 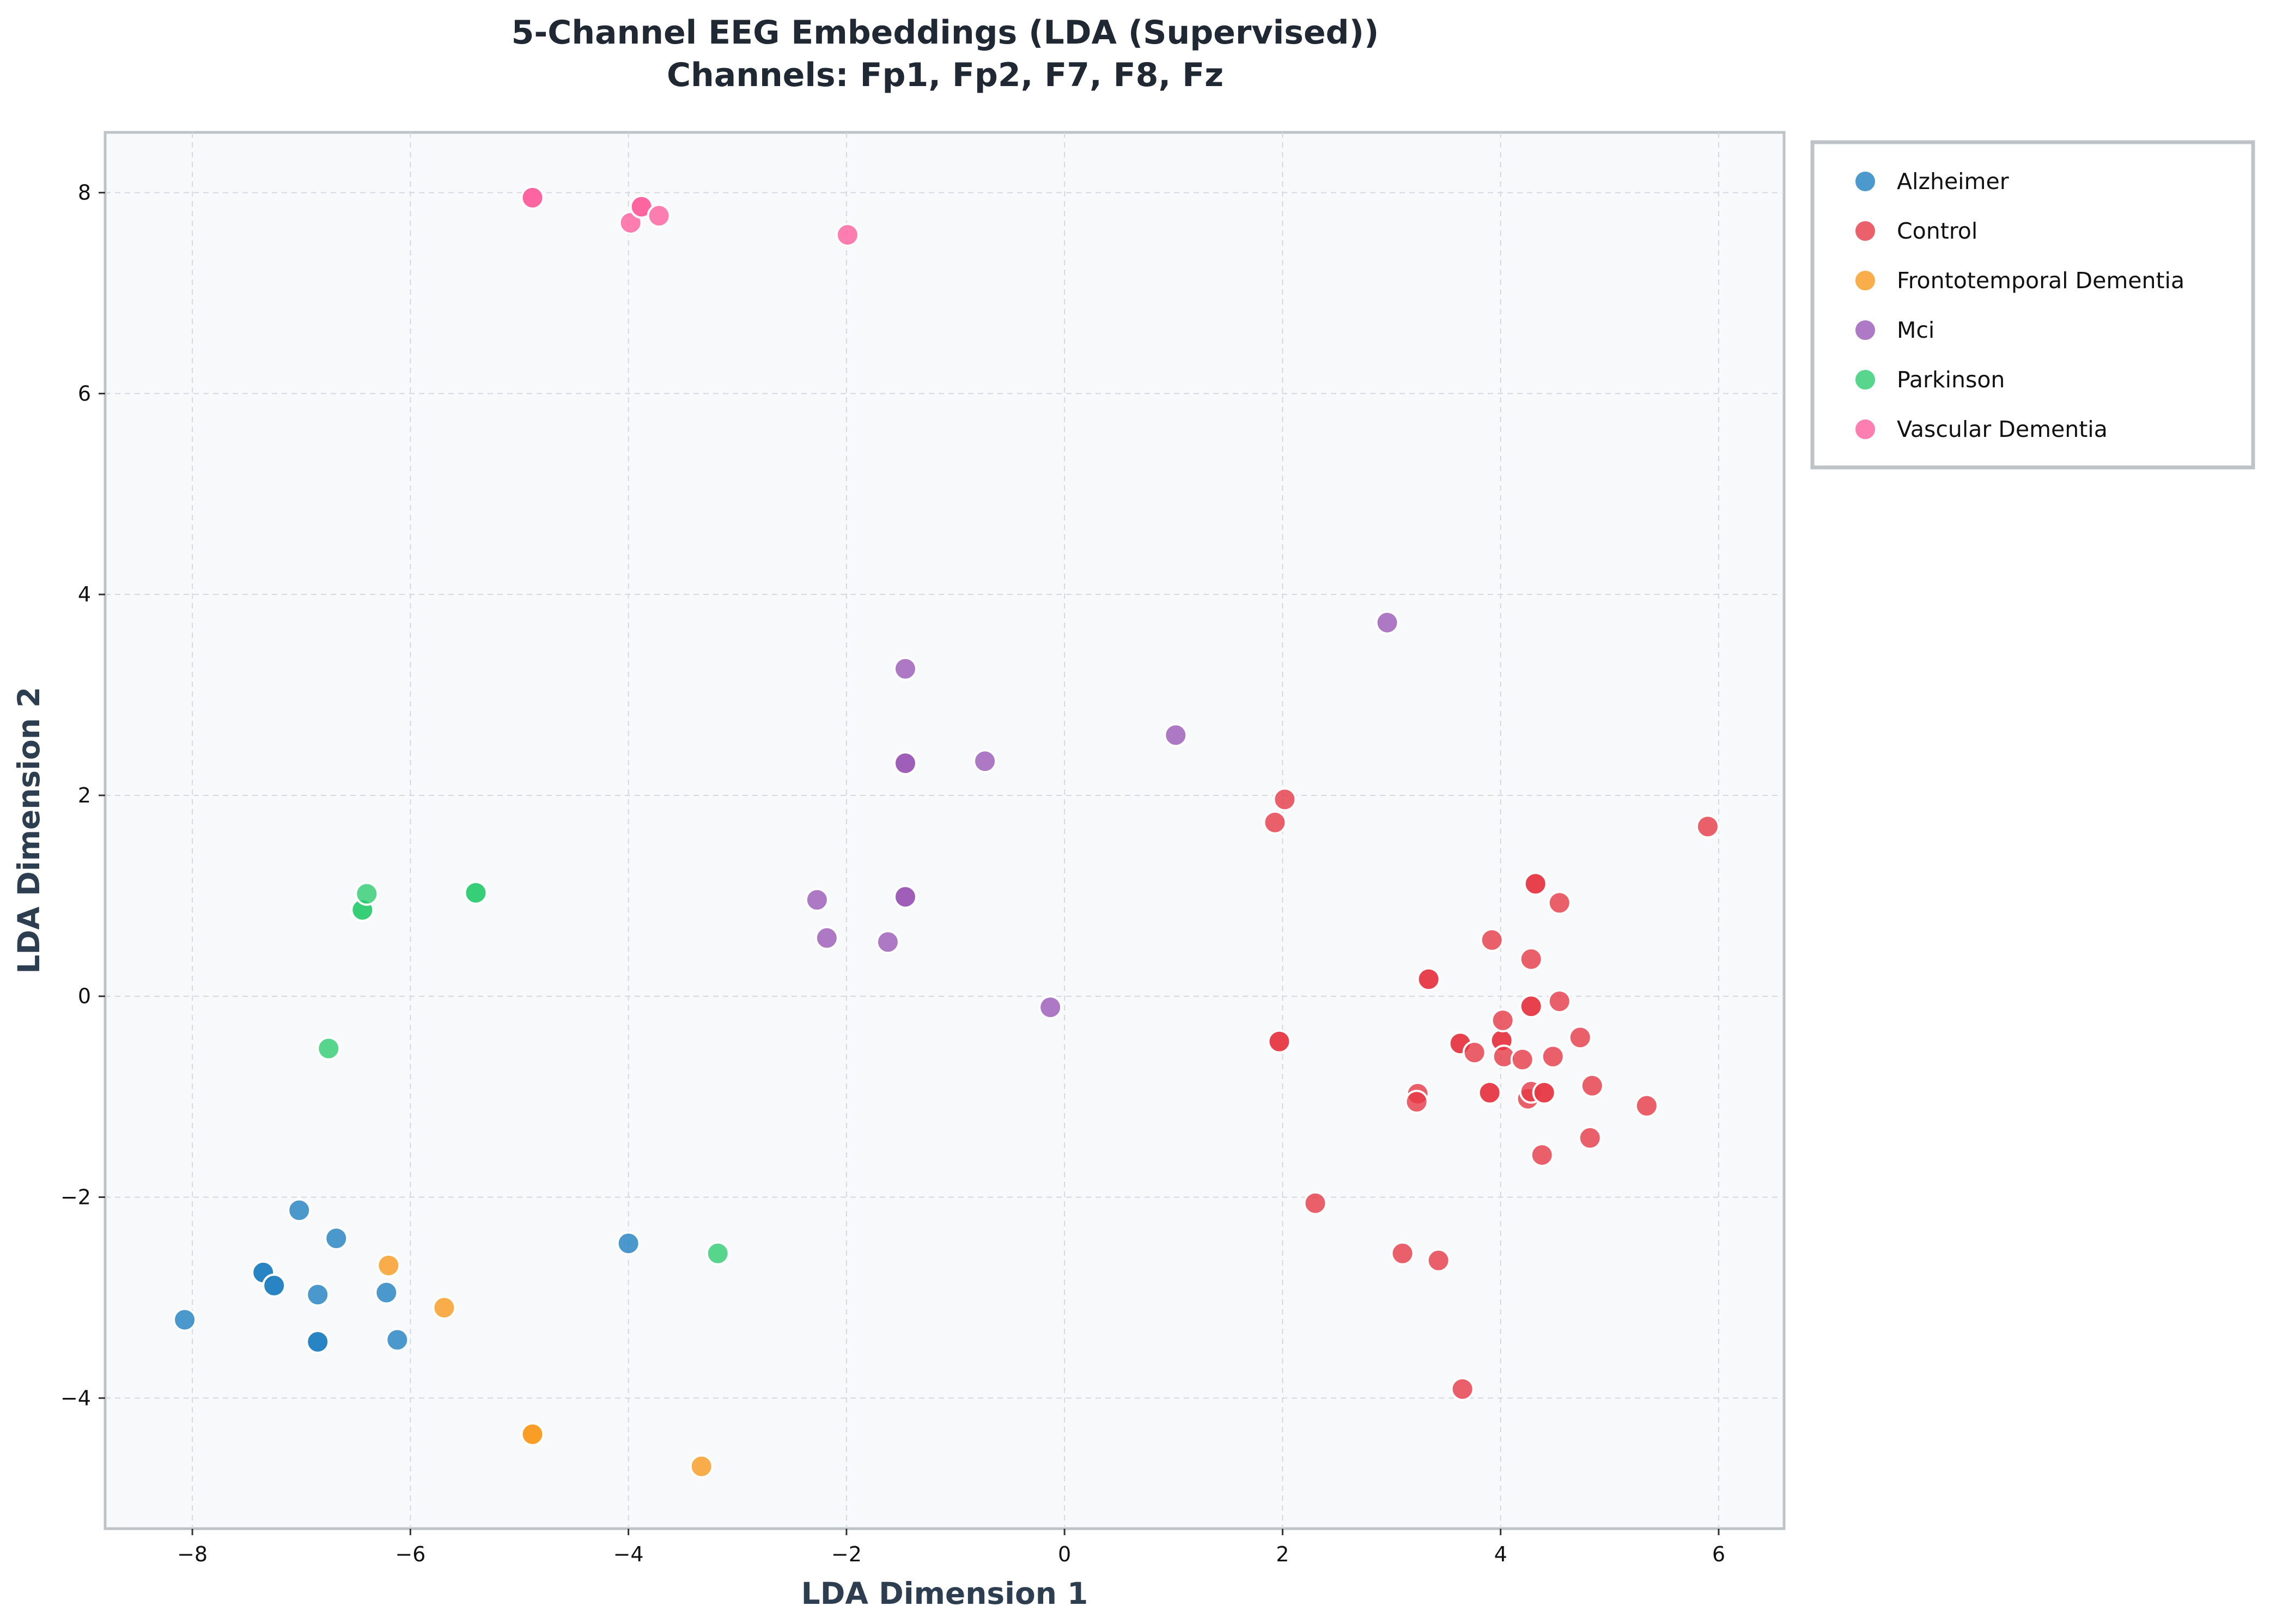 What do you see at coordinates (628, 1554) in the screenshot?
I see `x-tick-label: −4` at bounding box center [628, 1554].